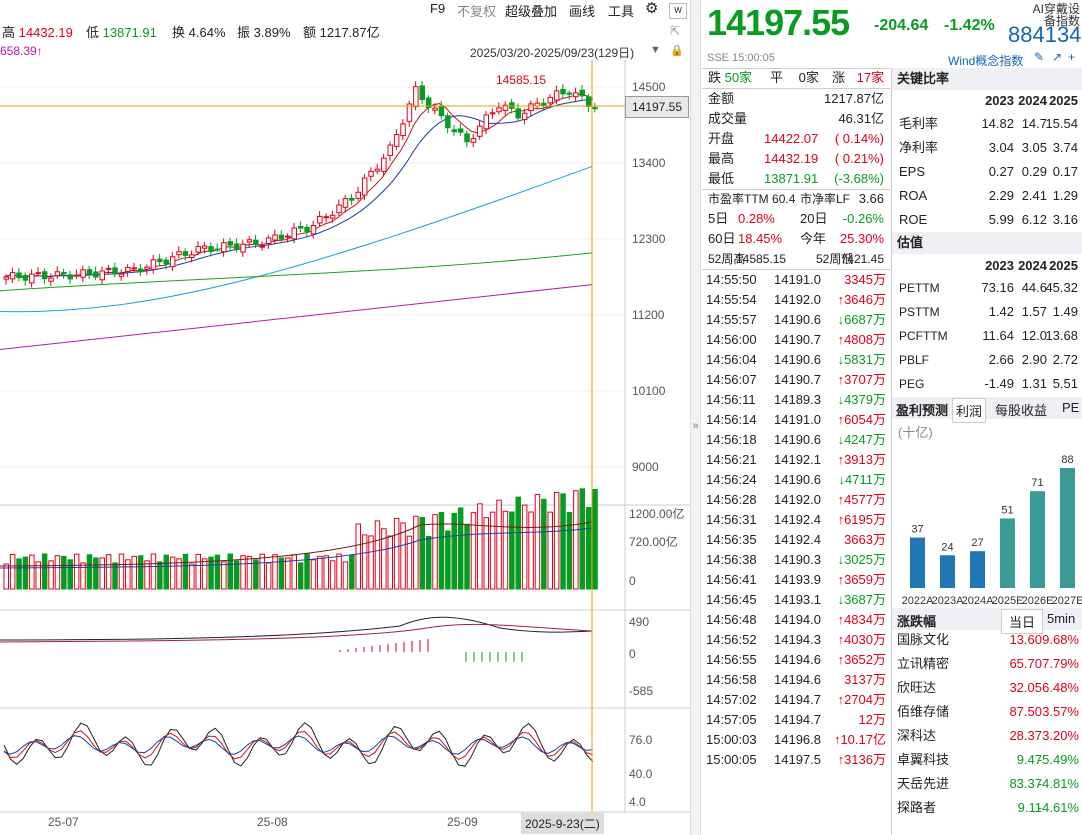 The height and width of the screenshot is (835, 1082). What do you see at coordinates (796, 158) in the screenshot?
I see `high-row: 最高 14432.19( 0.21%)` at bounding box center [796, 158].